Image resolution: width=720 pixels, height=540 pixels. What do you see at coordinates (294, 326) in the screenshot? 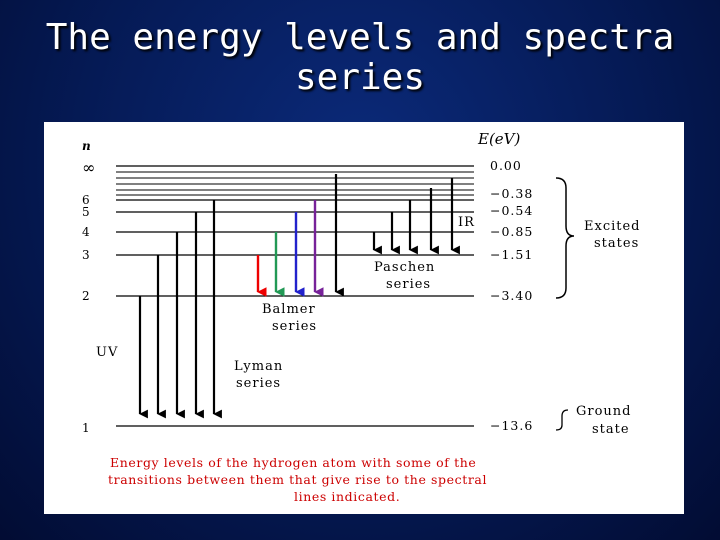
I see `balmer-label-line-2: series` at bounding box center [294, 326].